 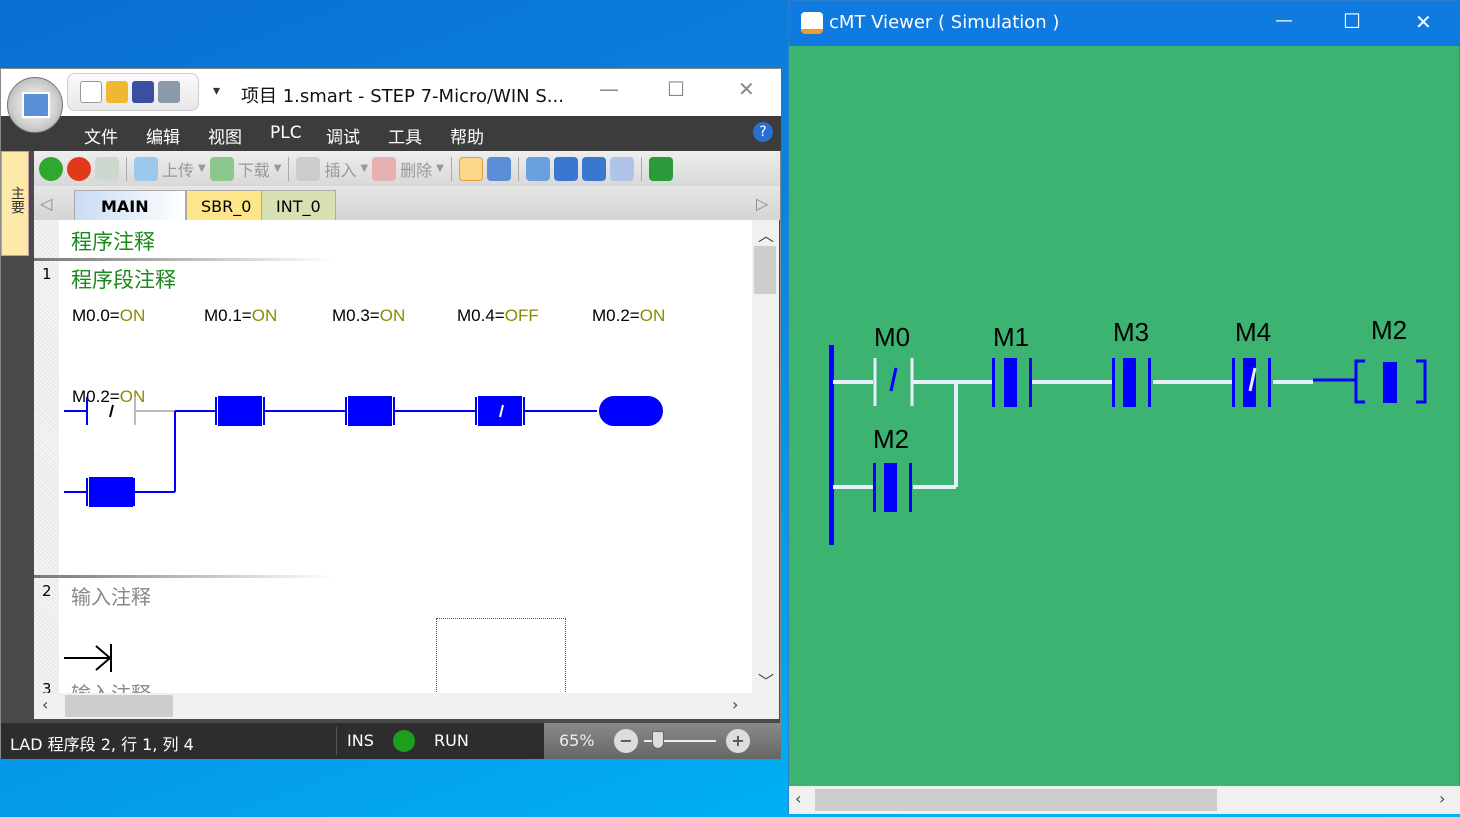 I want to click on network-number: 1, so click(x=47, y=274).